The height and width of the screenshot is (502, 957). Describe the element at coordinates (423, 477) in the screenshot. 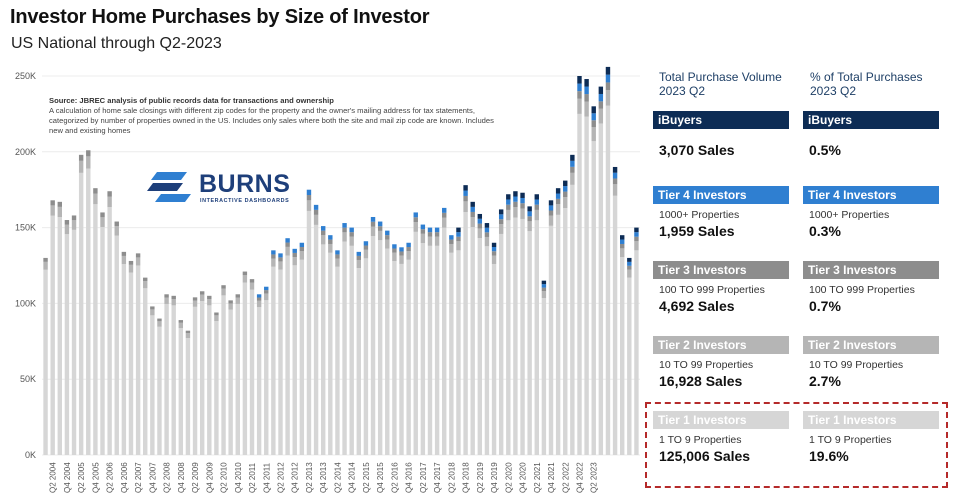

I see `x-tick-label: Q2 2017` at that location.